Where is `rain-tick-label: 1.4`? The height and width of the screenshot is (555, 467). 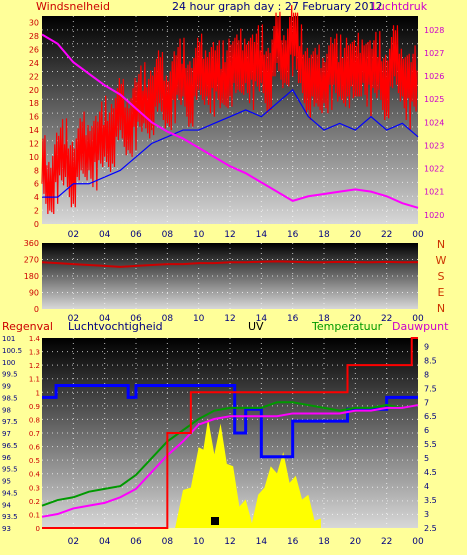
rain-tick-label: 1.4 is located at coordinates (35, 339).